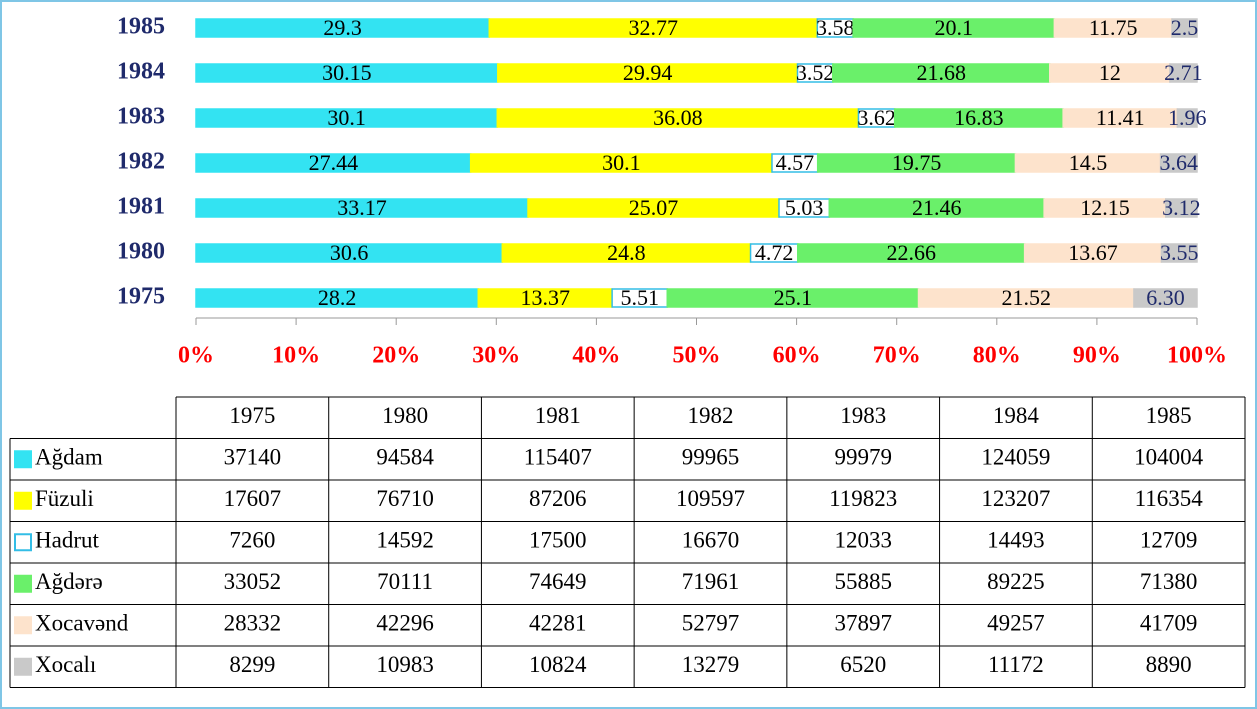  I want to click on data-label: 16.83, so click(979, 117).